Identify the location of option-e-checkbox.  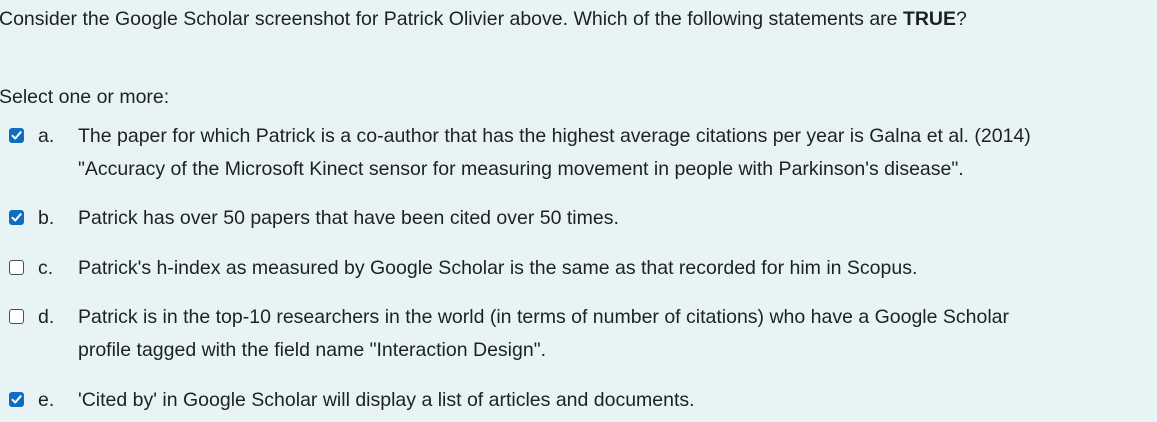
(16, 399).